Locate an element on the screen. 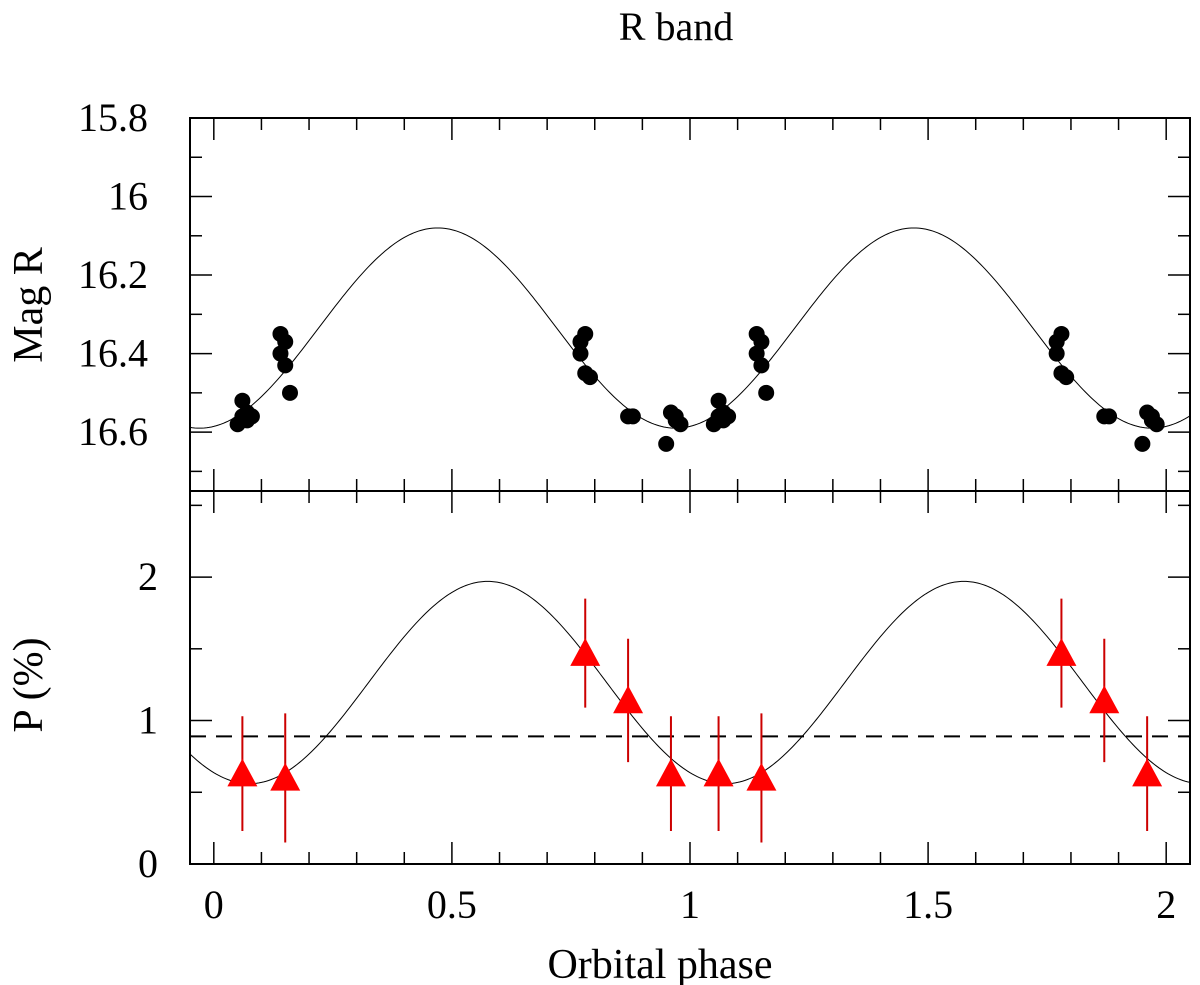  top-y-axis-label: Mag R is located at coordinates (29, 305).